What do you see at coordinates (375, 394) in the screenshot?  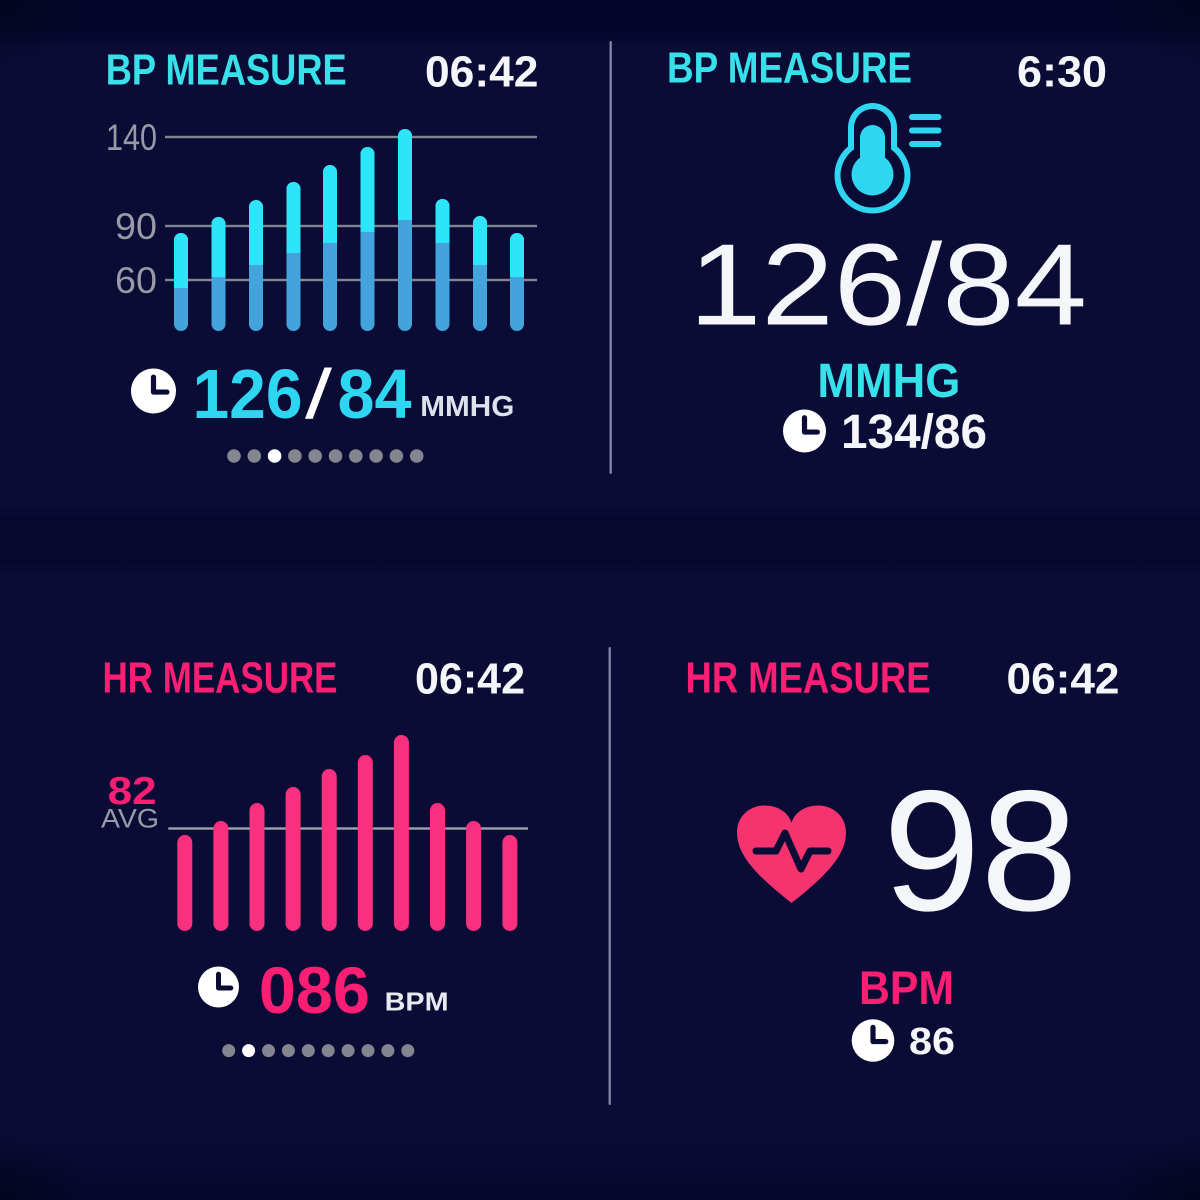 I see `svg-text: 84` at bounding box center [375, 394].